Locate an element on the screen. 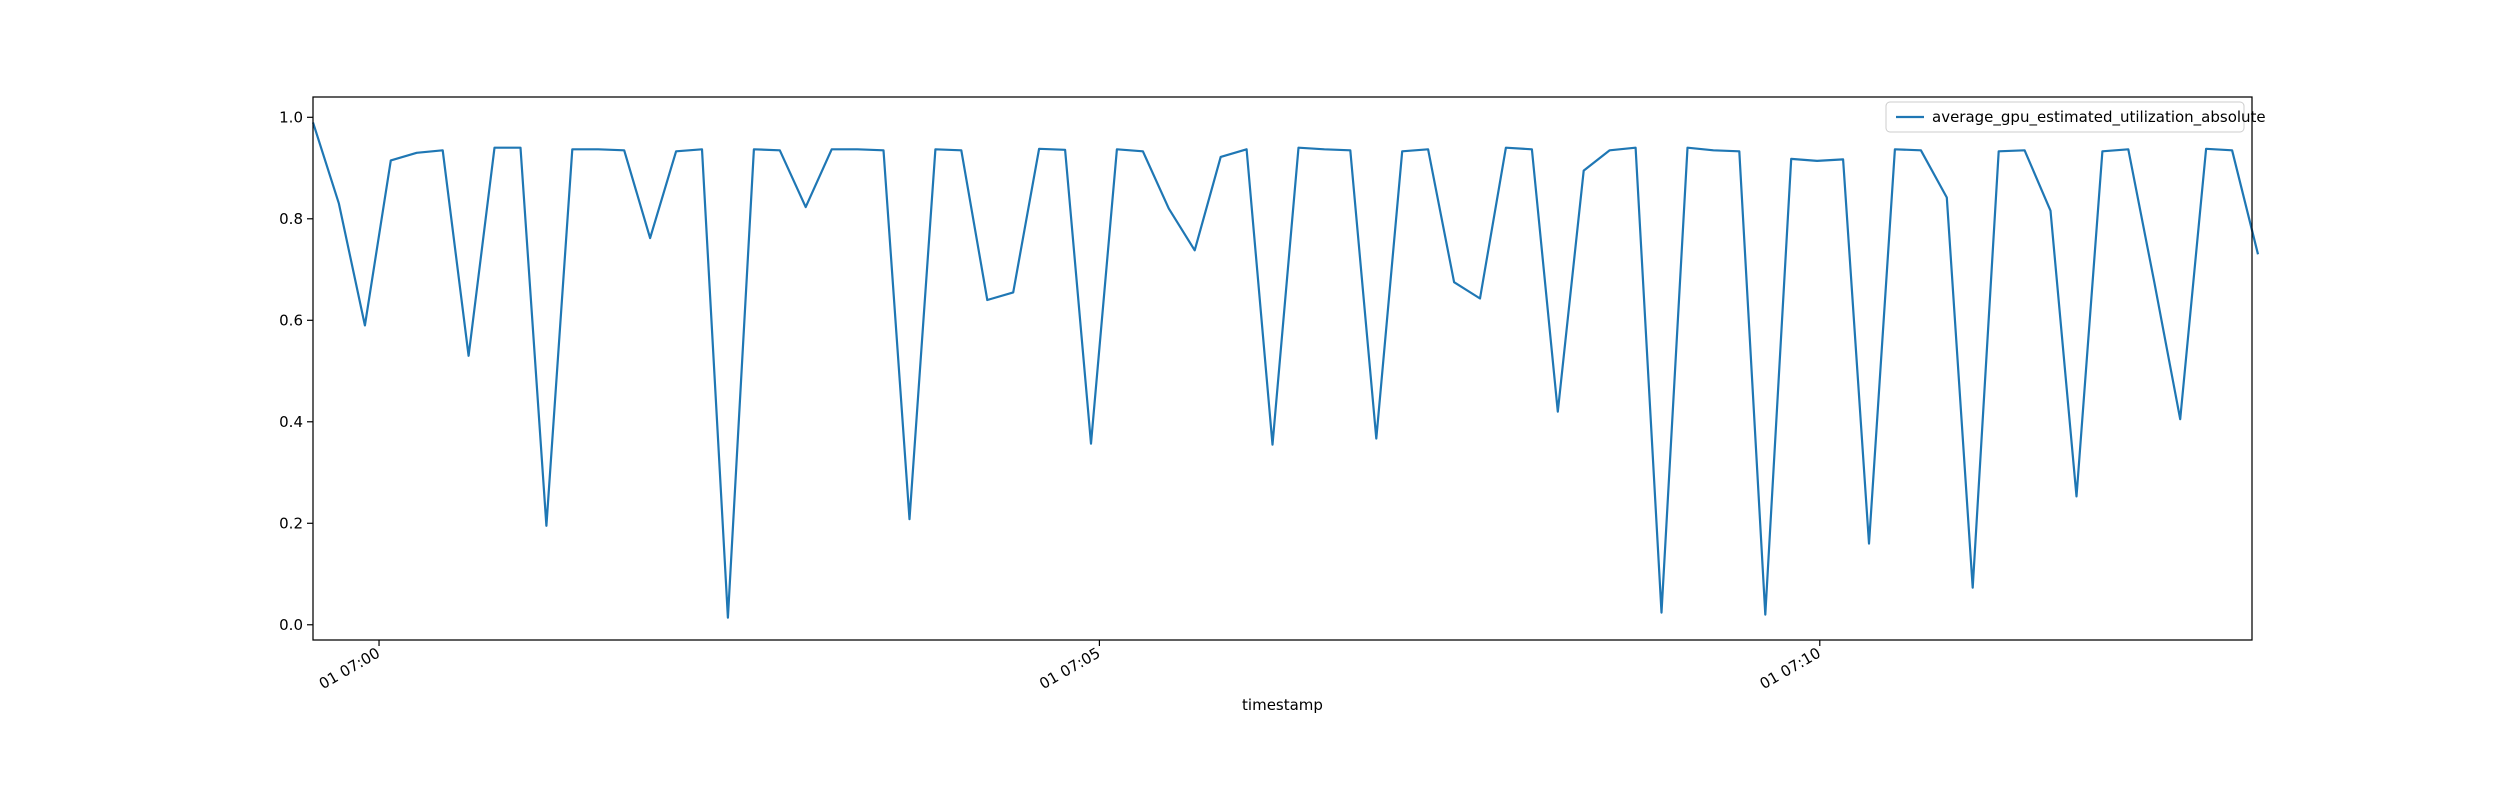  x-axis-label: timestamp is located at coordinates (1282, 705).